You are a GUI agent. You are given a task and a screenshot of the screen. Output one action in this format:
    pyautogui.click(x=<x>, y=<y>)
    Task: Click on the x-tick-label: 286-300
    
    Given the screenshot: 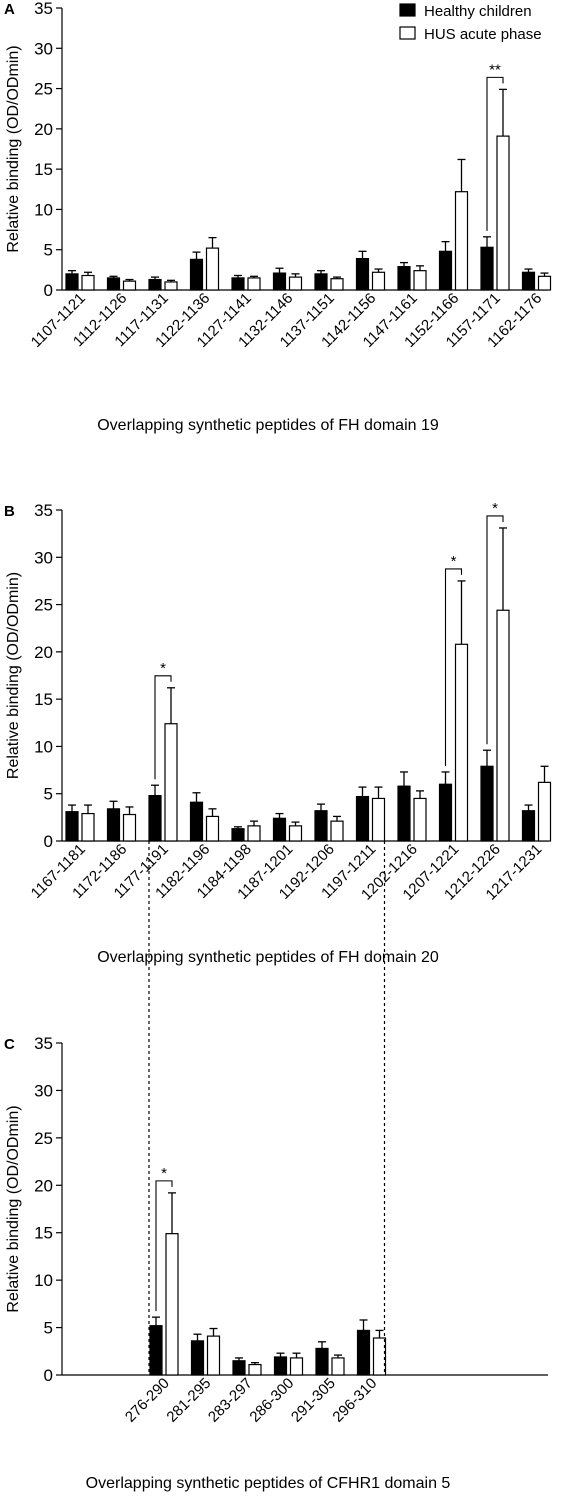 What is the action you would take?
    pyautogui.click(x=271, y=1400)
    